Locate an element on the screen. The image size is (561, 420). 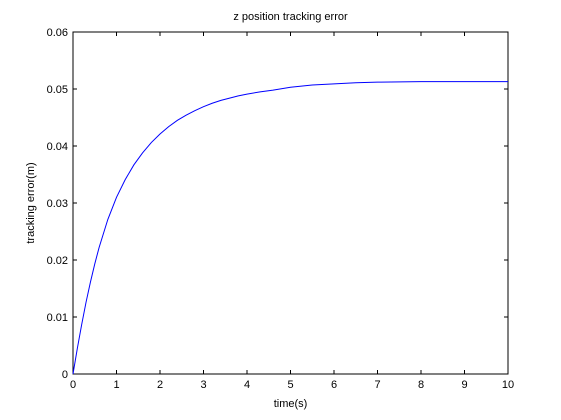
x-axis-label: time(s) is located at coordinates (291, 404).